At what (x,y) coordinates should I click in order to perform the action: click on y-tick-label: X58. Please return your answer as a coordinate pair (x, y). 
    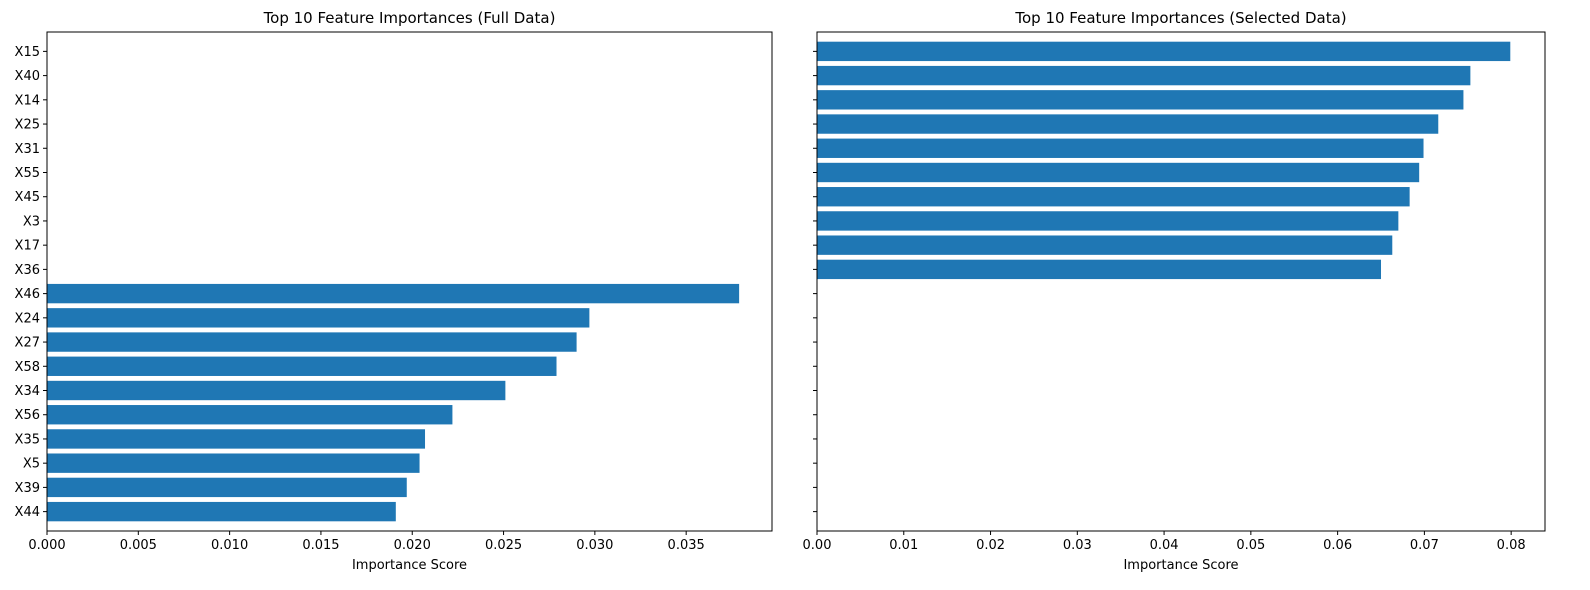
    Looking at the image, I should click on (27, 367).